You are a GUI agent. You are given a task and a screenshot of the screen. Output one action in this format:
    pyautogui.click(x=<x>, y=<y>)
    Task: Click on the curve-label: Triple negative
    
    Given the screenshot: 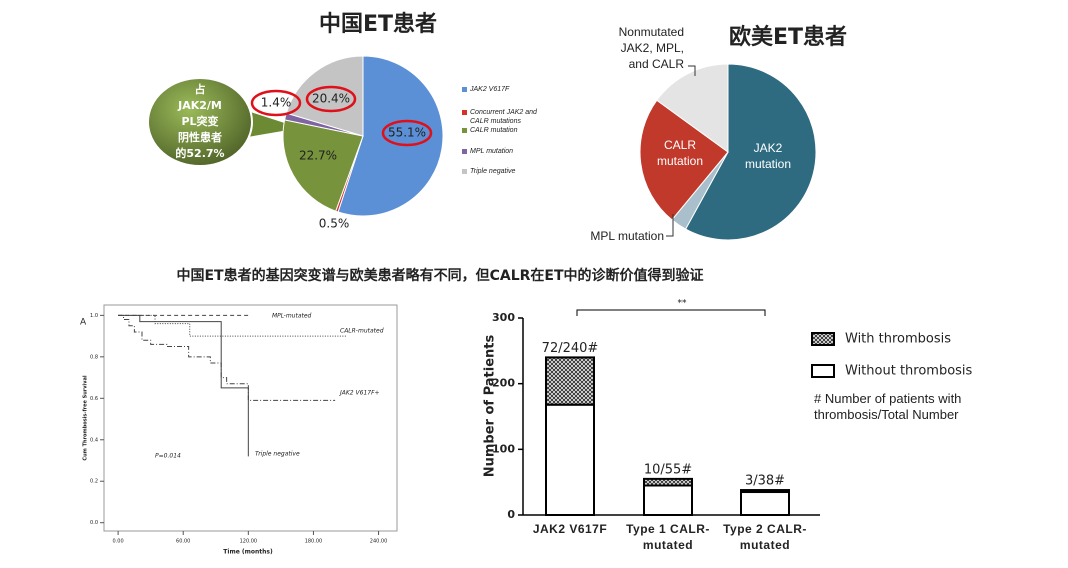 What is the action you would take?
    pyautogui.click(x=277, y=454)
    